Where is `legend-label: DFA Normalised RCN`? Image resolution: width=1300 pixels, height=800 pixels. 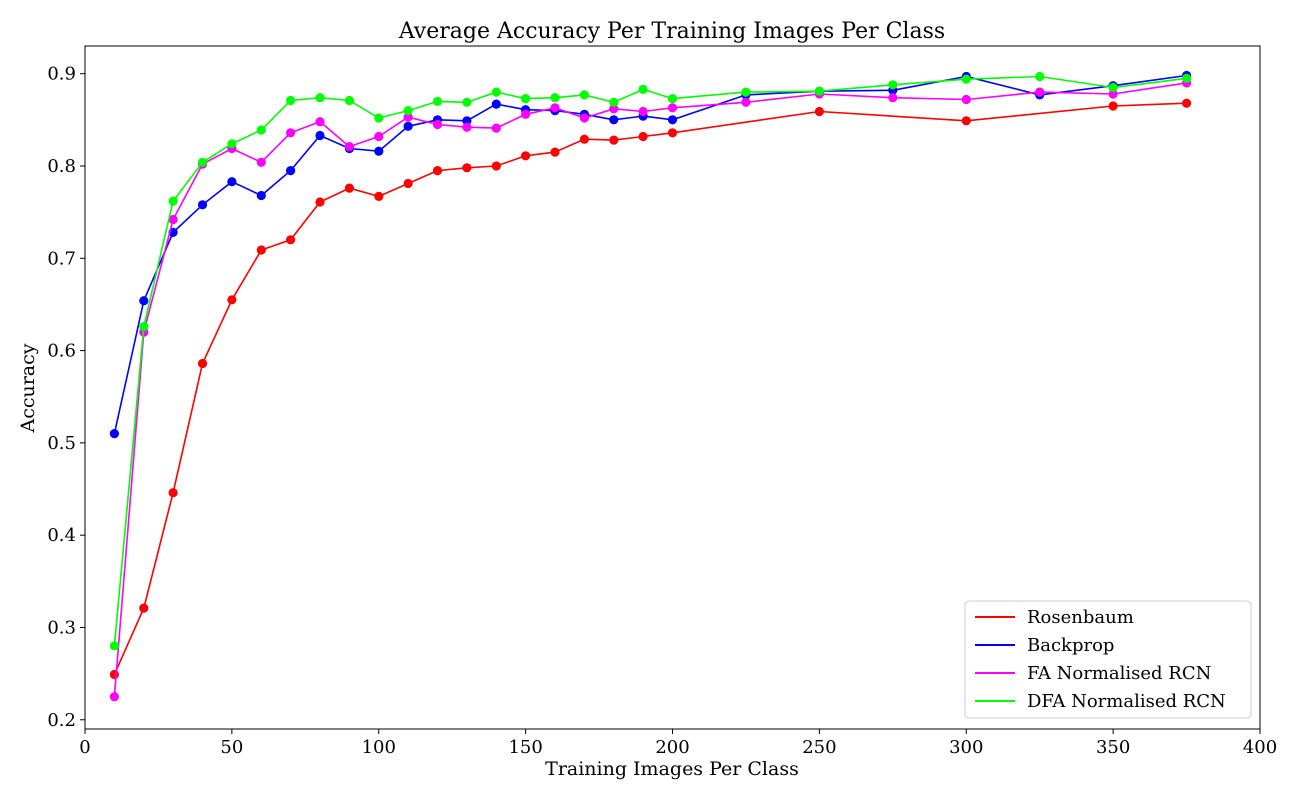
legend-label: DFA Normalised RCN is located at coordinates (1126, 701).